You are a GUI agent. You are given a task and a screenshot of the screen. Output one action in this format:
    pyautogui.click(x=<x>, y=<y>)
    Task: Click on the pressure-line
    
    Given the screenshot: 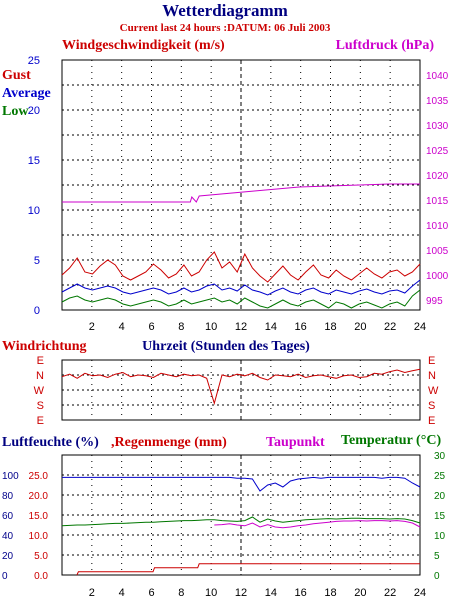 What is the action you would take?
    pyautogui.click(x=241, y=193)
    